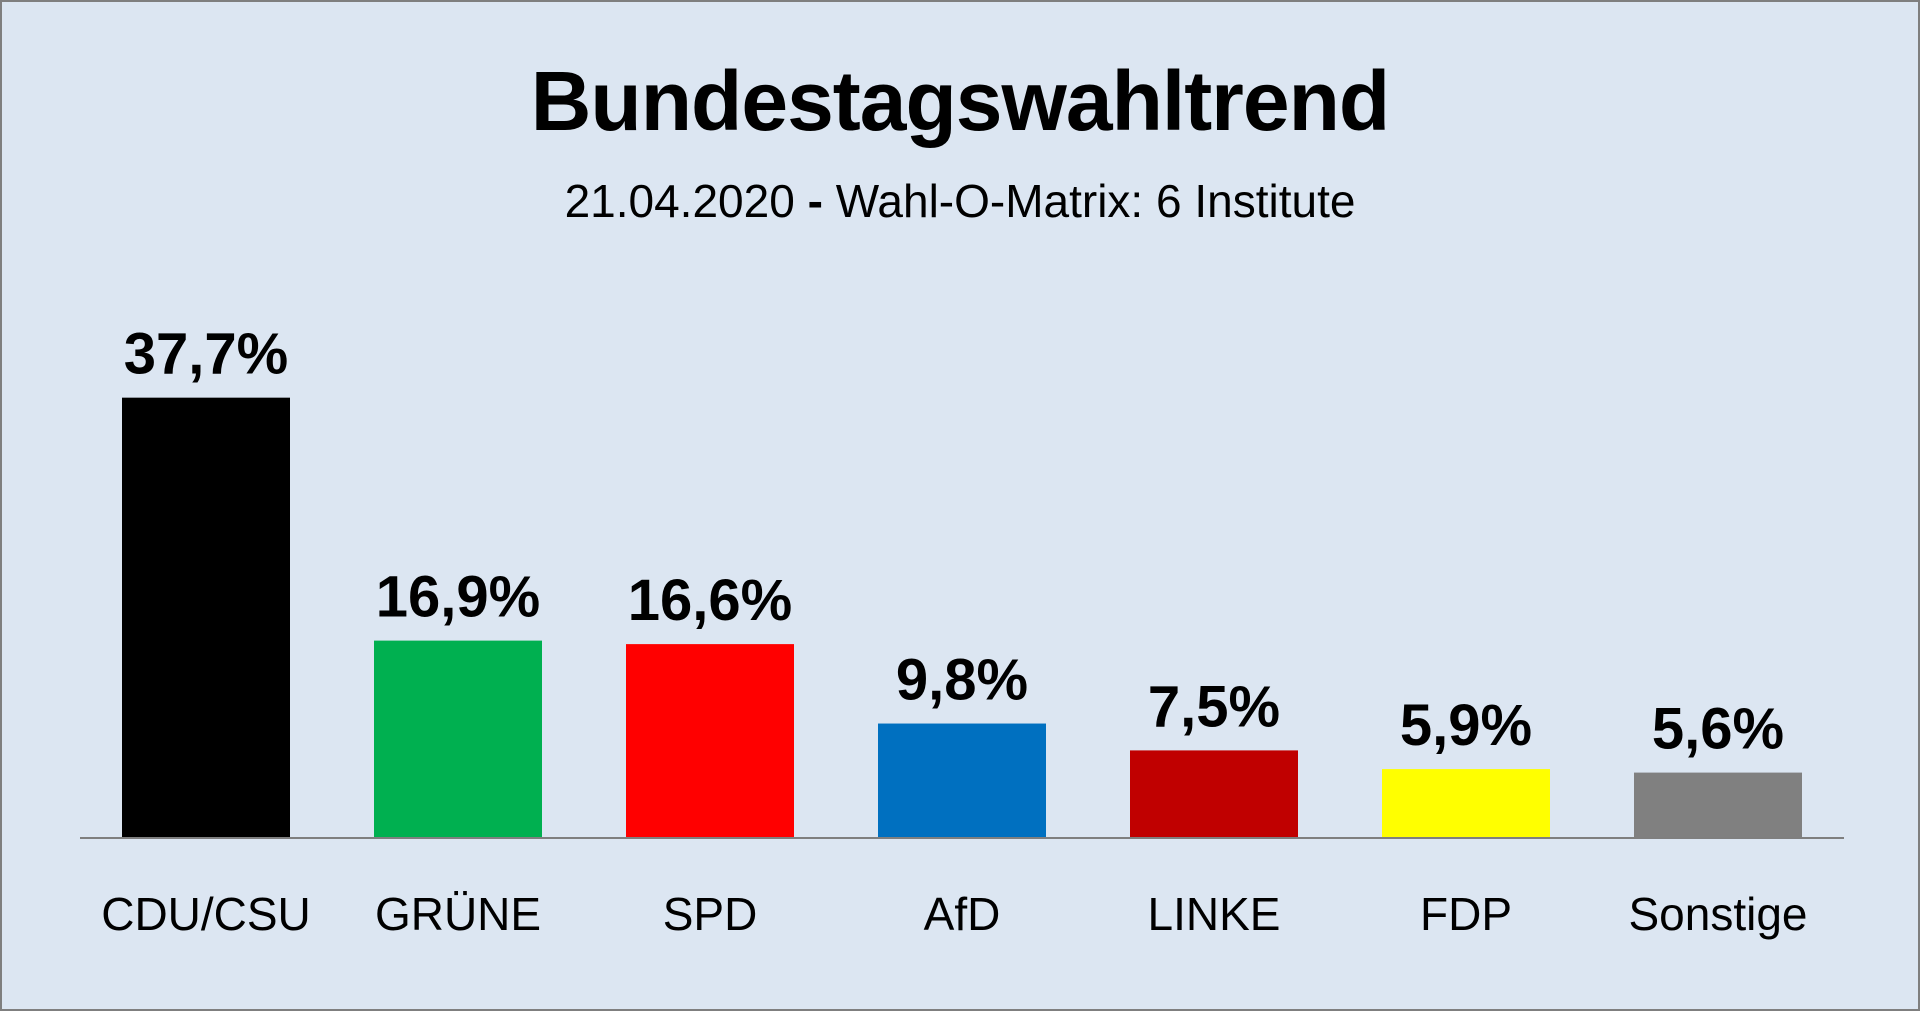 The width and height of the screenshot is (1920, 1011). I want to click on chart-subtitle: 21.04.2020 - Wahl-O-Matrix: 6 Institute, so click(960, 201).